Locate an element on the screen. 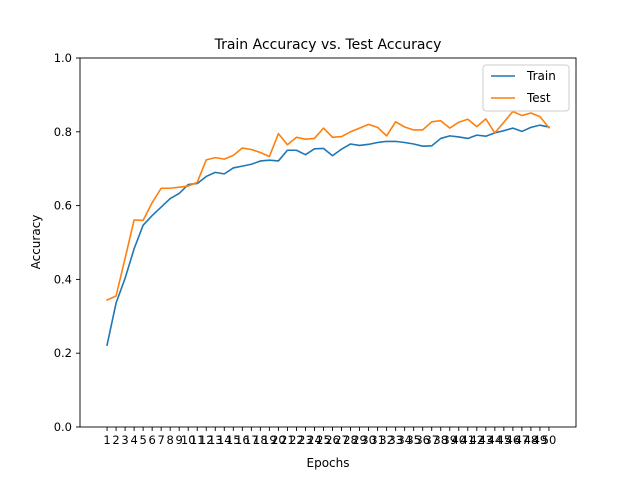 This screenshot has height=480, width=640. x-tick-label: 1 is located at coordinates (106, 440).